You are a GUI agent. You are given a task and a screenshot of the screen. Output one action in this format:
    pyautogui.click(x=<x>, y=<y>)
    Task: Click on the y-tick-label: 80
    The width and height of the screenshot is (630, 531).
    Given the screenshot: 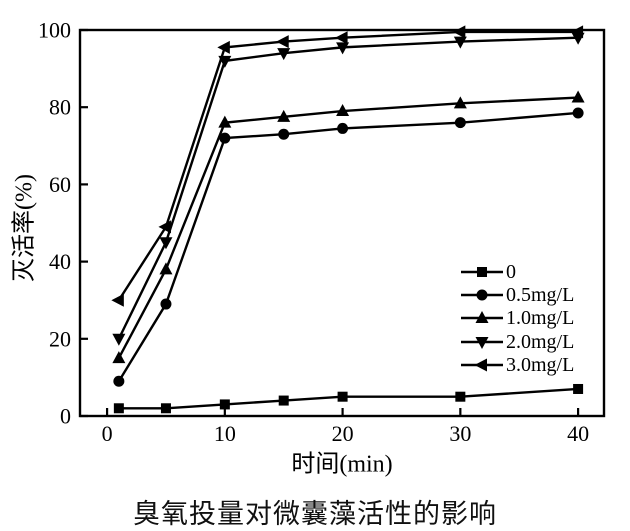 What is the action you would take?
    pyautogui.click(x=60, y=107)
    